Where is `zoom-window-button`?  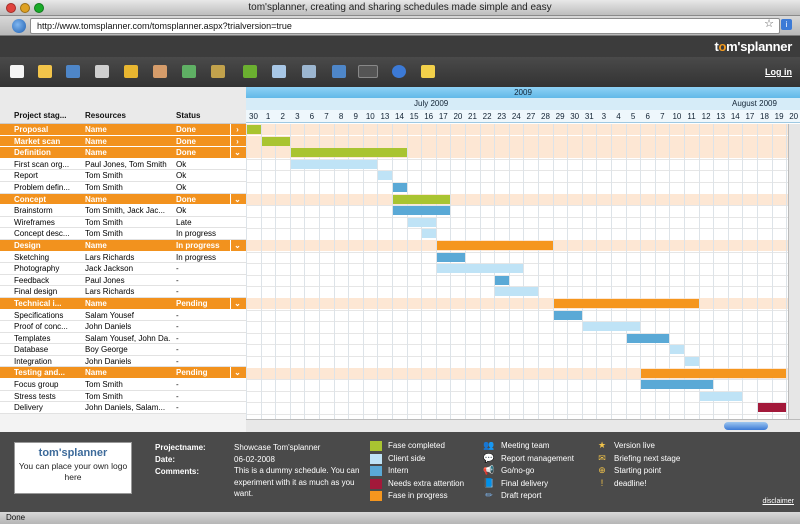 zoom-window-button is located at coordinates (39, 8).